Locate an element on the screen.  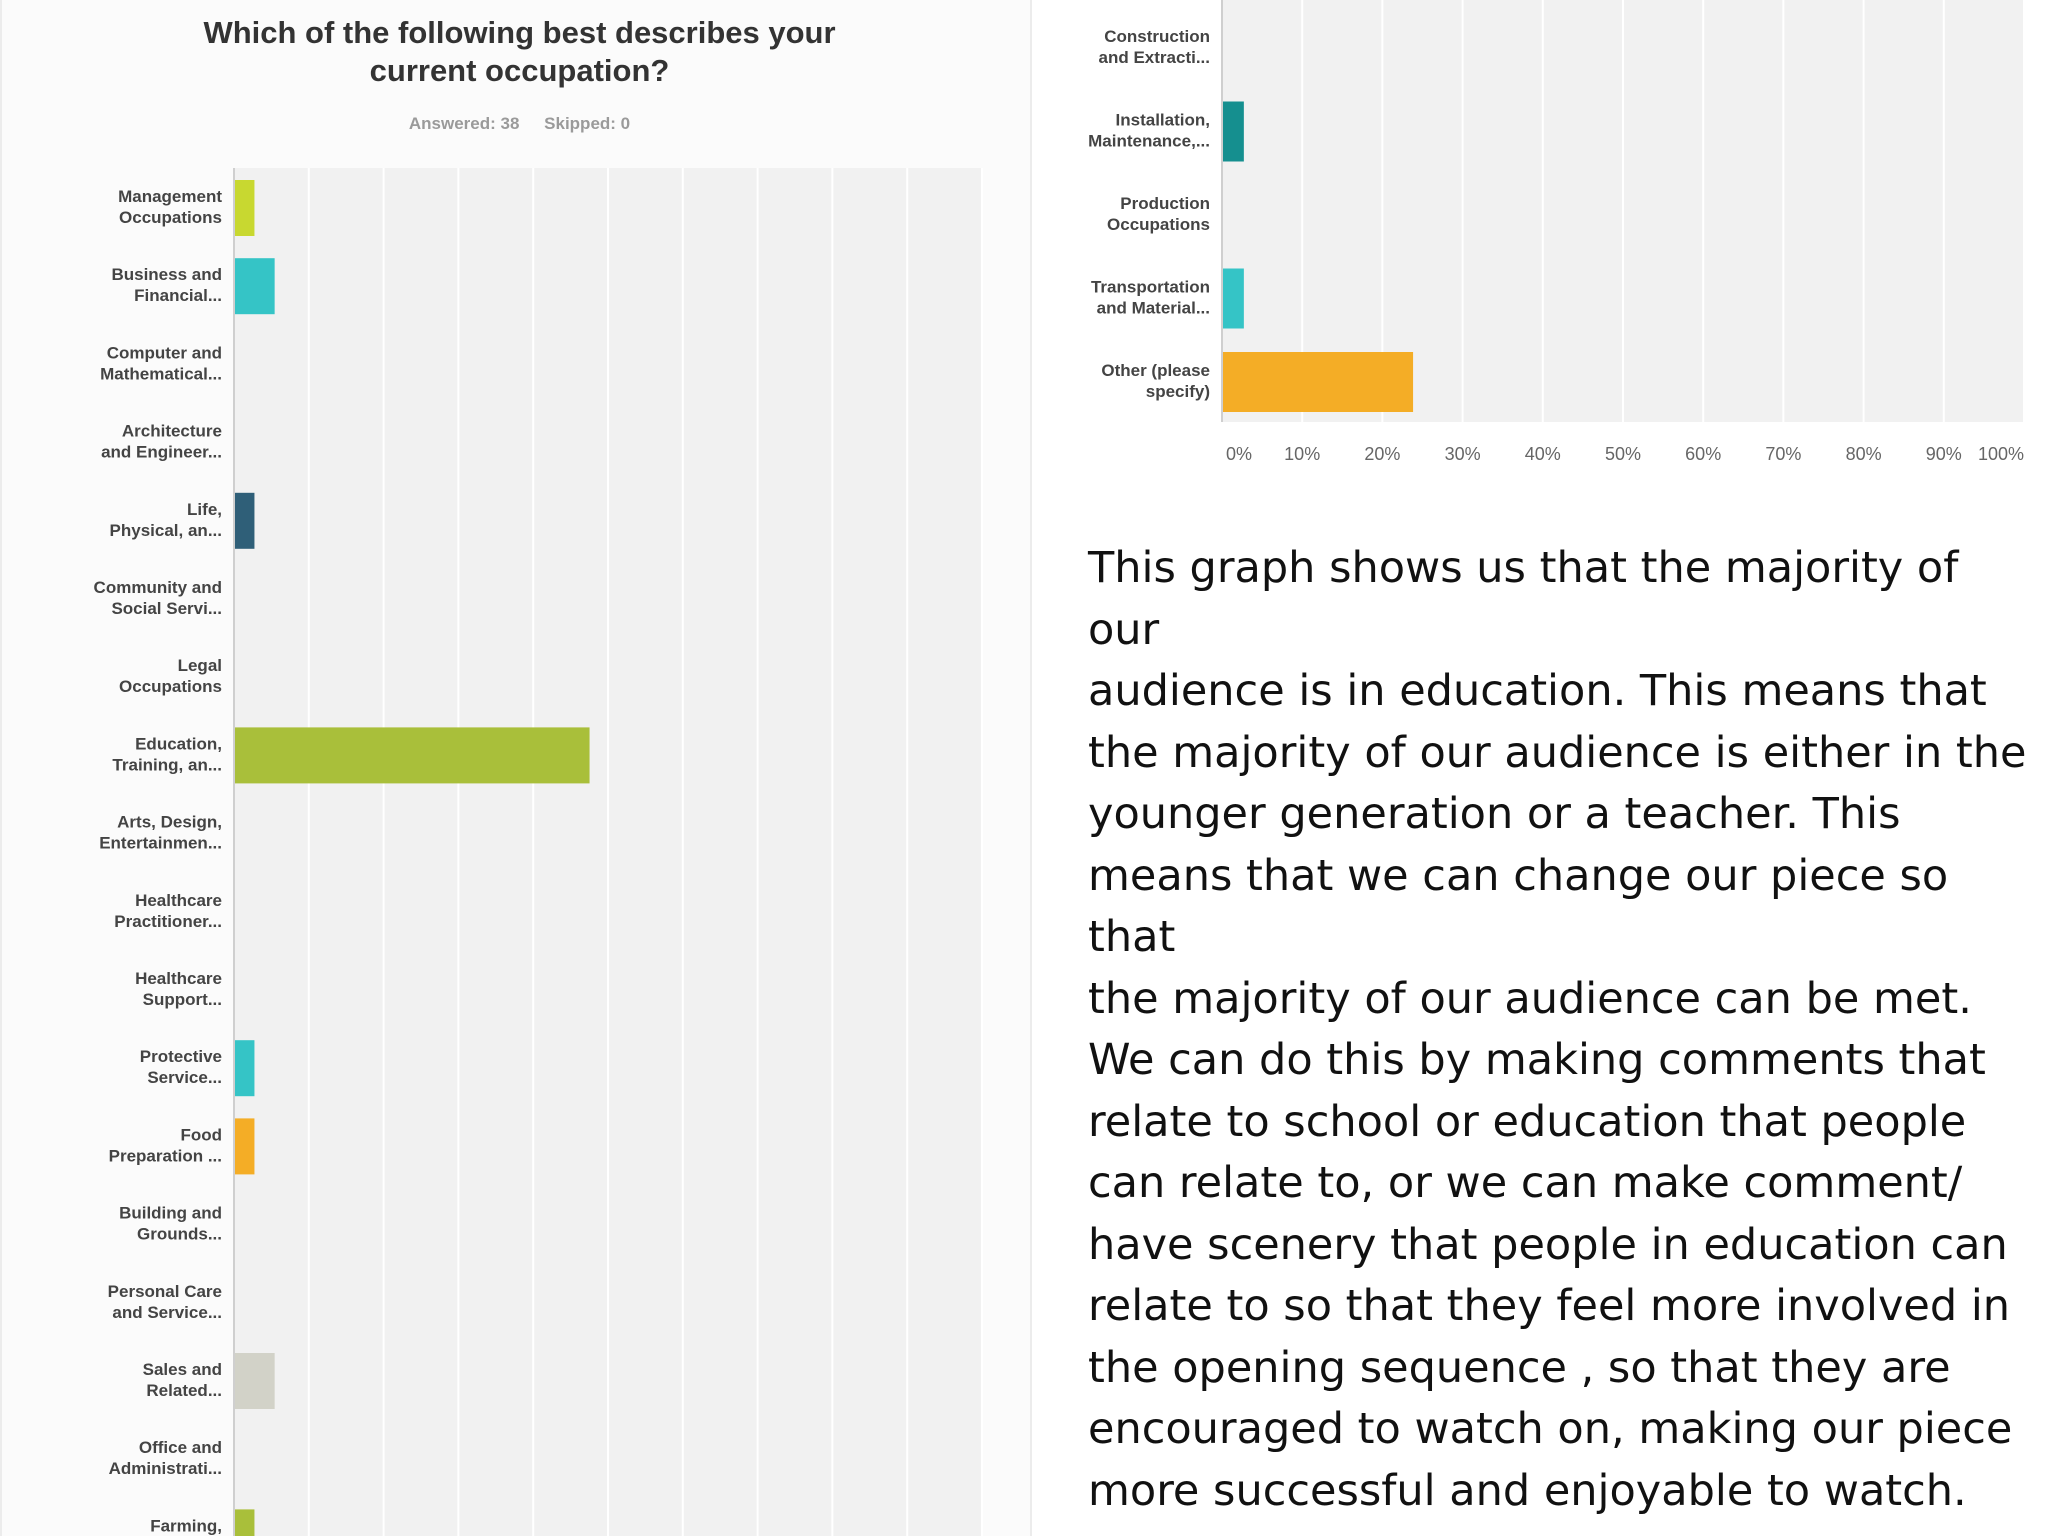
category-label: Farming, is located at coordinates (186, 1525).